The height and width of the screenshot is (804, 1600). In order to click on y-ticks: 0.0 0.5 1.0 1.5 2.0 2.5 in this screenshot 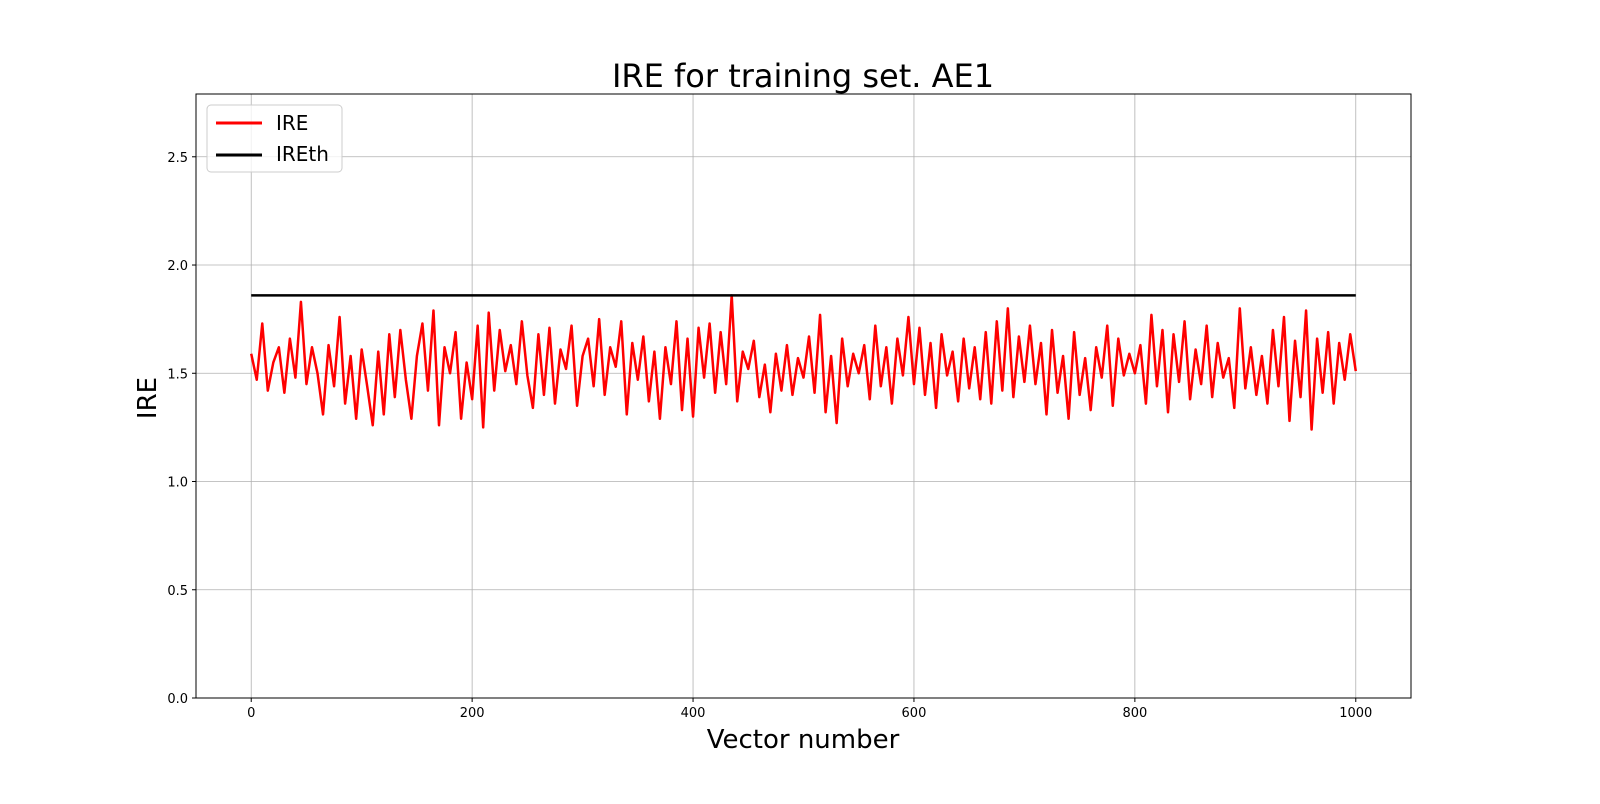, I will do `click(181, 429)`.